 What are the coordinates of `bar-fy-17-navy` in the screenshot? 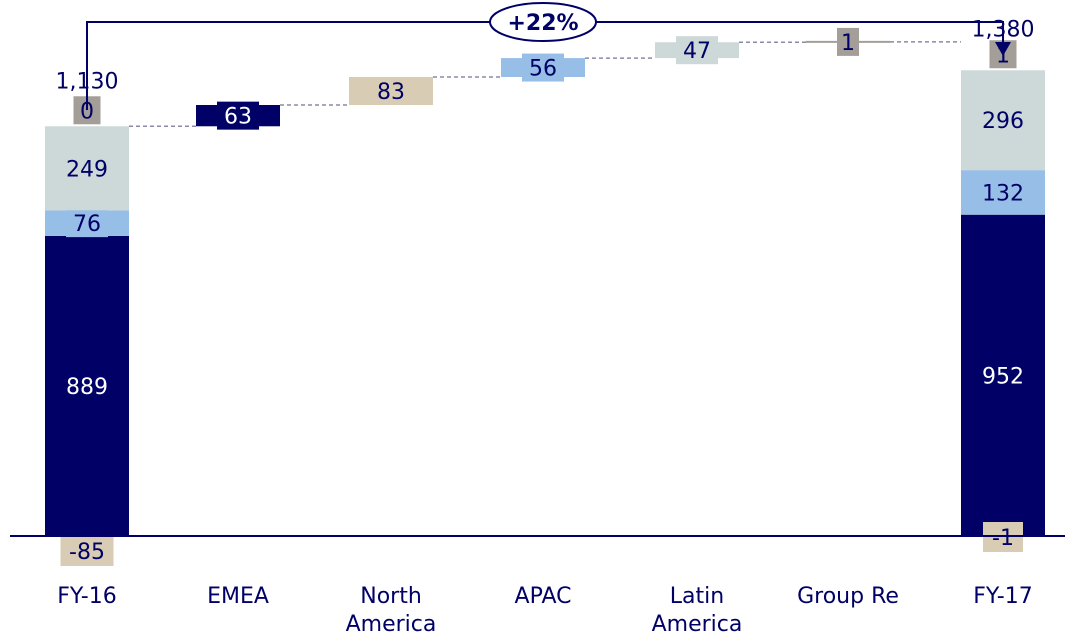 It's located at (1003, 375).